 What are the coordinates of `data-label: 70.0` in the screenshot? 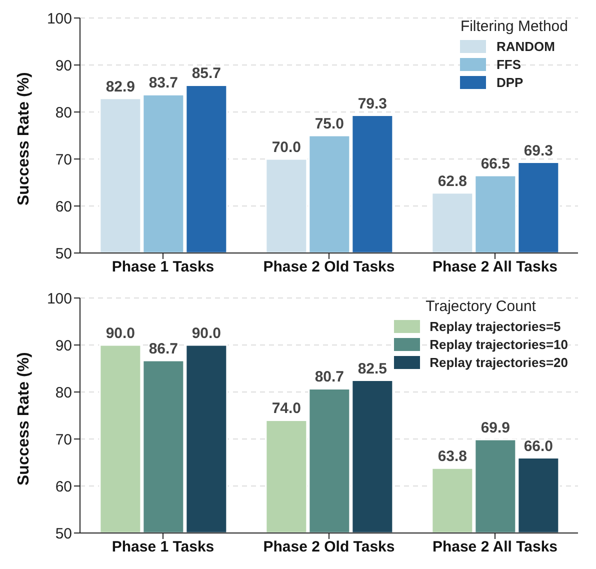 It's located at (287, 147).